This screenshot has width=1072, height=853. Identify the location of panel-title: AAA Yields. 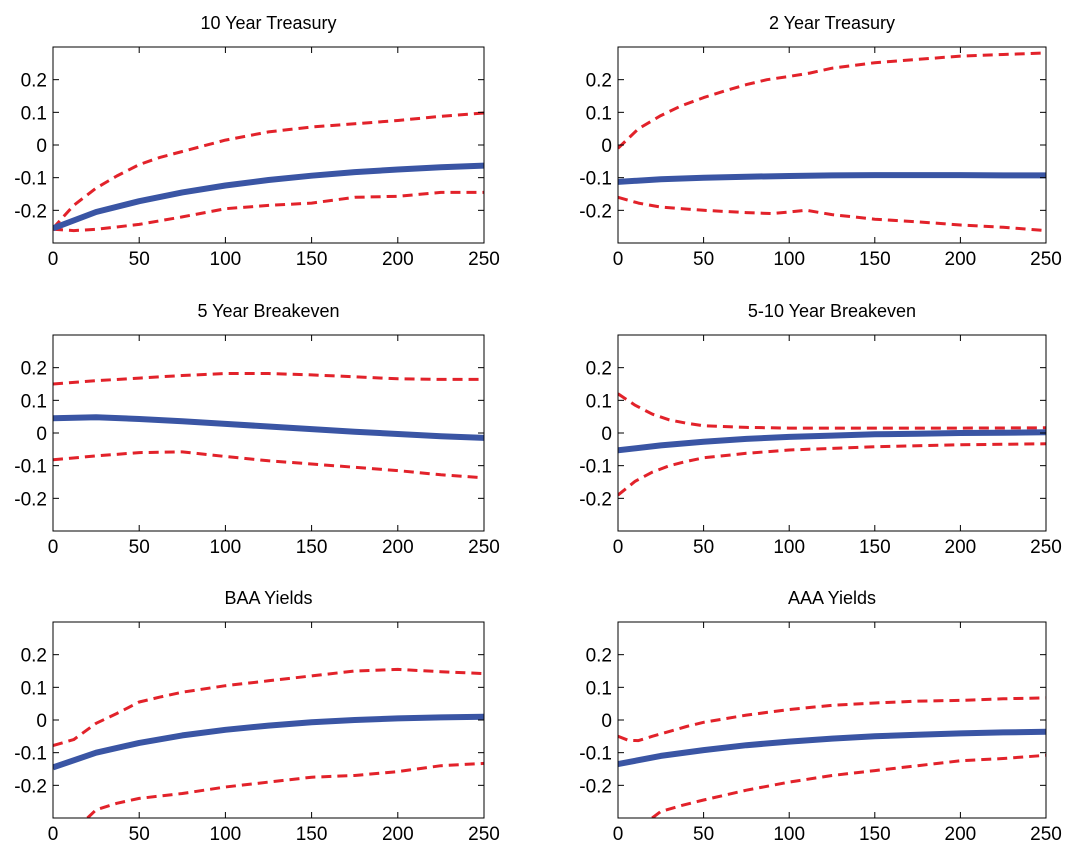
(832, 598).